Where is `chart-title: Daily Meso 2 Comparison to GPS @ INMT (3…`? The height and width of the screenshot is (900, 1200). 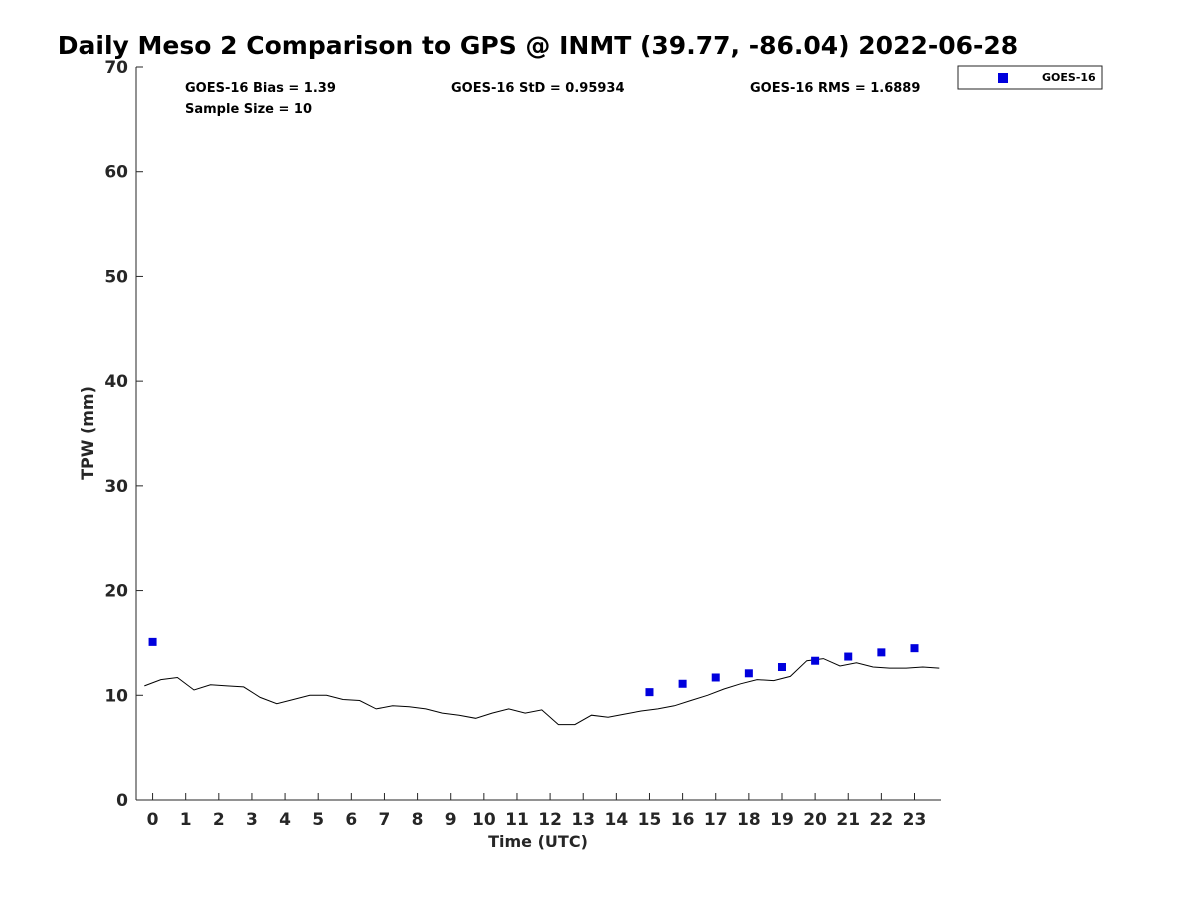 chart-title: Daily Meso 2 Comparison to GPS @ INMT (3… is located at coordinates (538, 45).